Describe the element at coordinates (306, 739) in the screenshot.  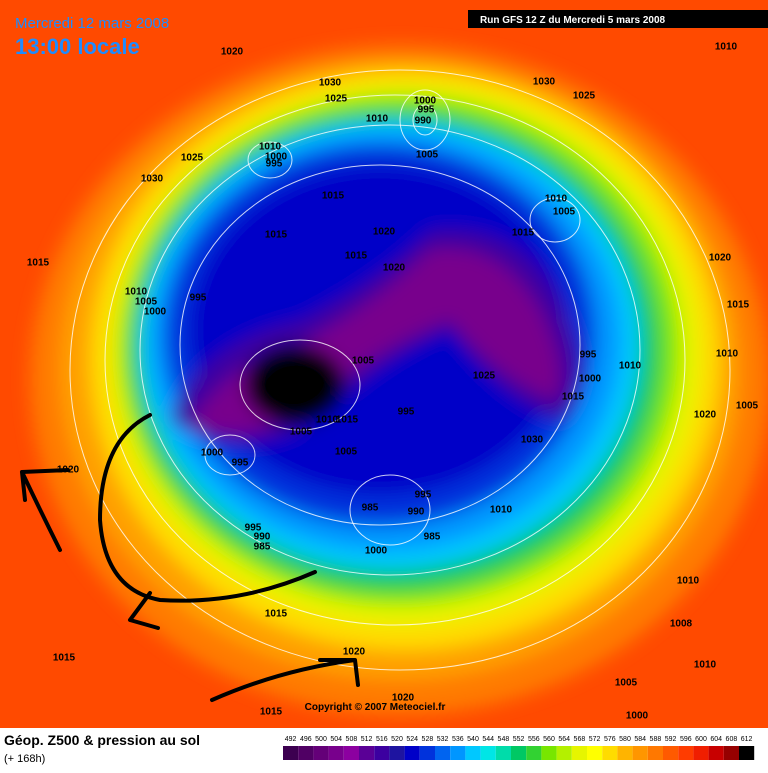
I see `scale-label: 496` at that location.